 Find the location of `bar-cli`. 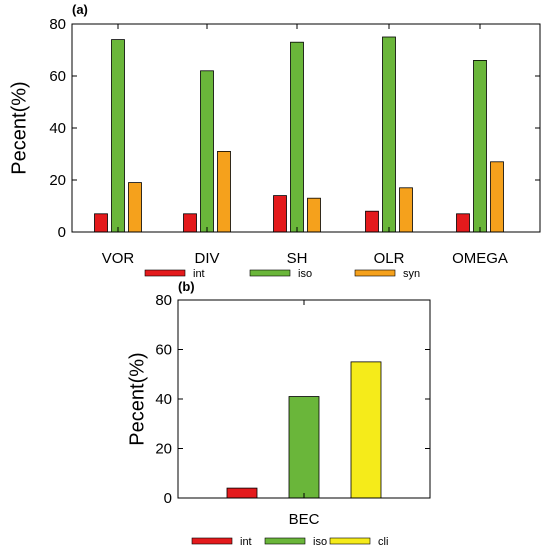

bar-cli is located at coordinates (366, 430).